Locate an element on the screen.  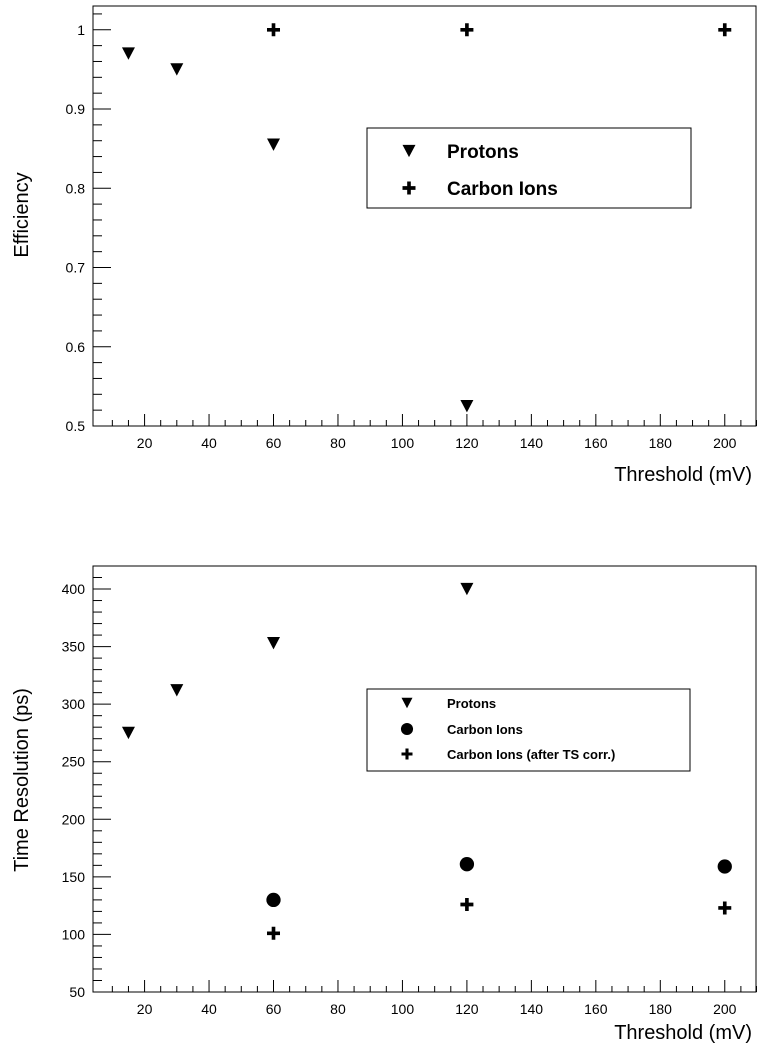
y-tick-label: 0.7 is located at coordinates (76, 268).